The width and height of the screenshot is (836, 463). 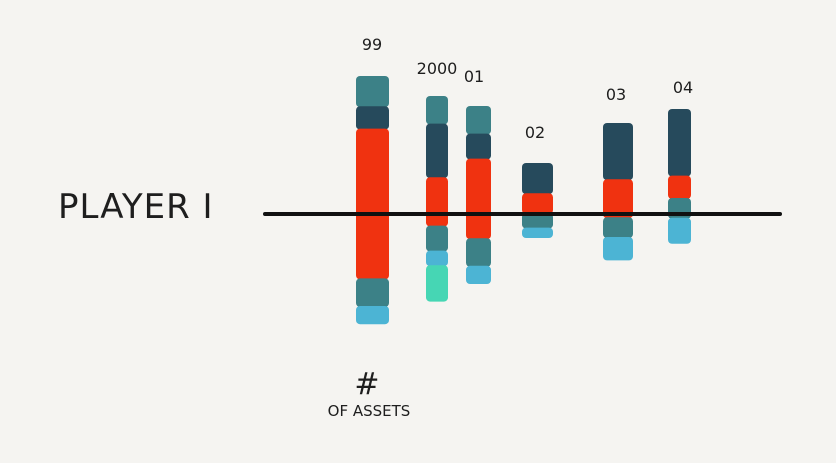 I want to click on count-caption: OF ASSETS, so click(x=369, y=411).